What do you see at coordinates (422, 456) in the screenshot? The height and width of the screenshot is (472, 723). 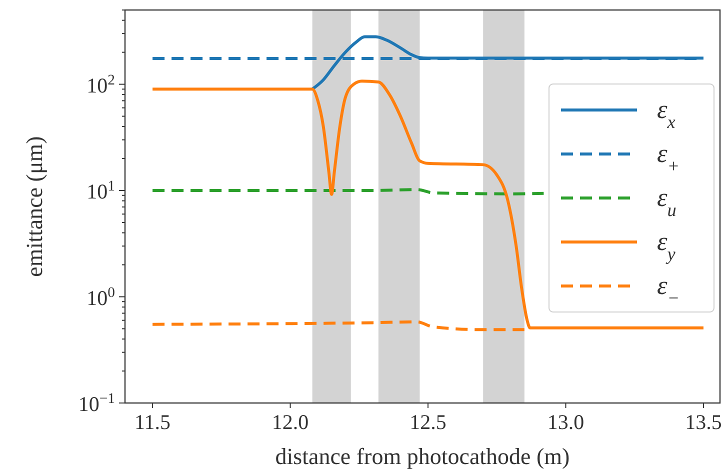 I see `x-axis-title: distance from photocathode (m)` at bounding box center [422, 456].